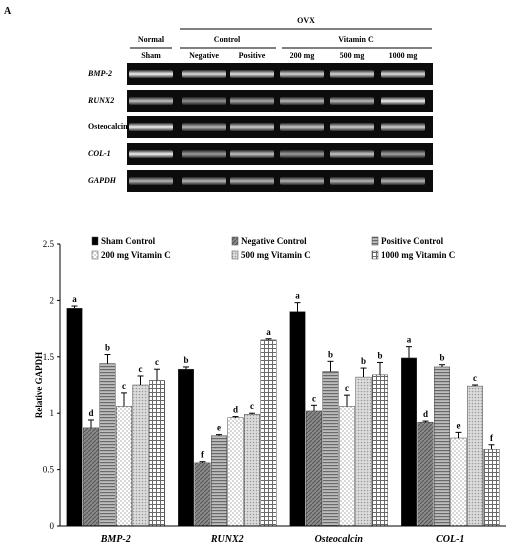 This screenshot has height=550, width=516. What do you see at coordinates (281, 32) in the screenshot?
I see `gel-header: OVX Normal Control Vitamin C` at bounding box center [281, 32].